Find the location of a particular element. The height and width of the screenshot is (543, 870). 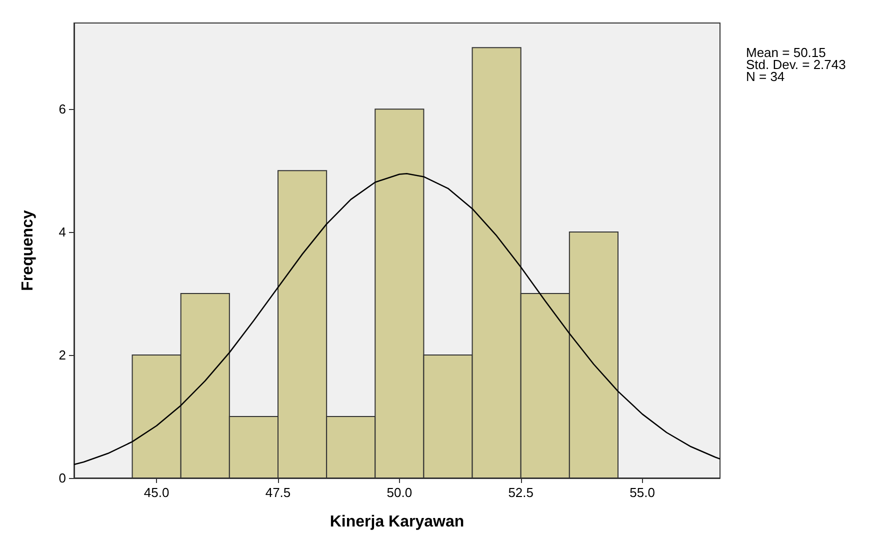

text: N = 34 is located at coordinates (765, 76).